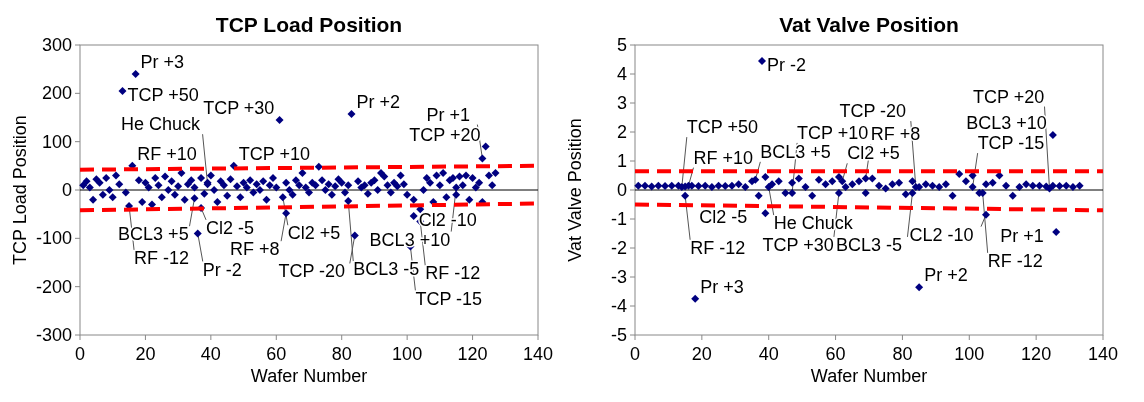  What do you see at coordinates (20, 190) in the screenshot?
I see `y-axis-title: TCP Load Position` at bounding box center [20, 190].